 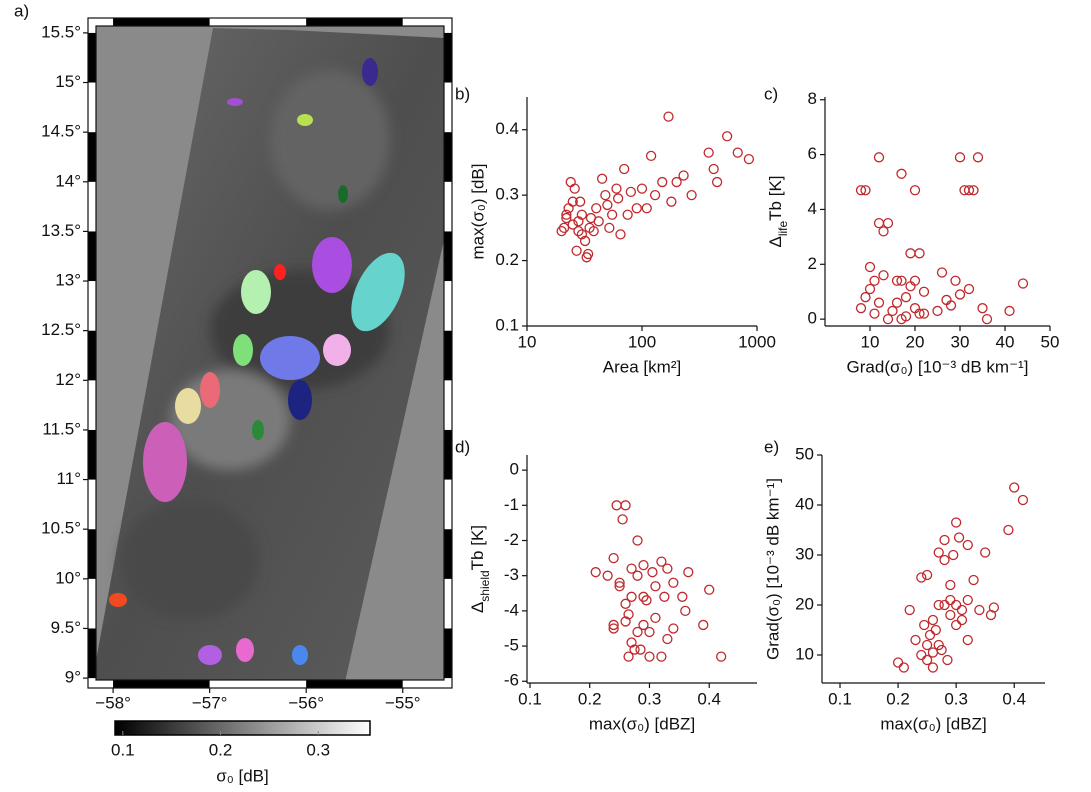 I want to click on y-tick-label: 11°, so click(x=69, y=478).